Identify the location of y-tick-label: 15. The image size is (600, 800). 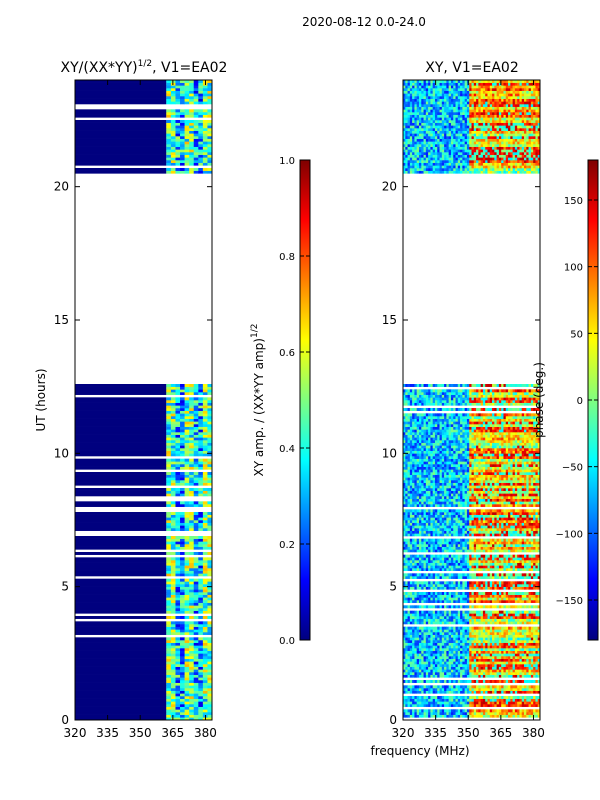
(61, 320).